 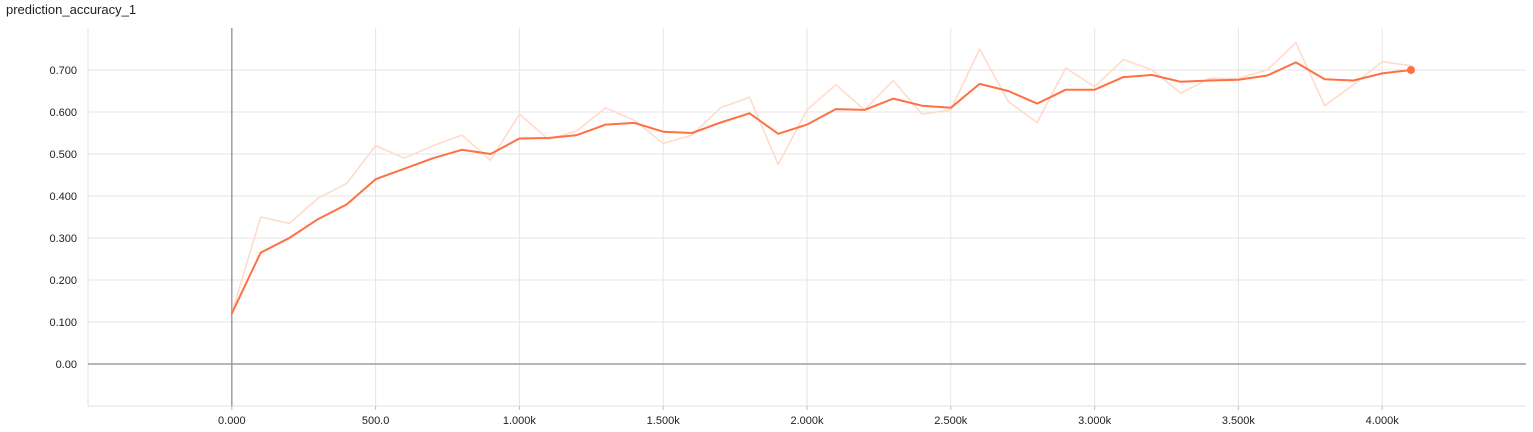 I want to click on y-tick-label: 0.200, so click(x=63, y=281).